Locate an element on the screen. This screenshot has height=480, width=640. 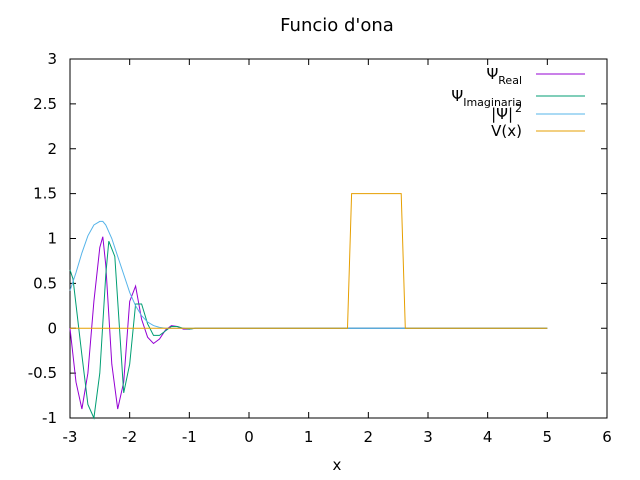
y-tick-label: 0.5 is located at coordinates (45, 283).